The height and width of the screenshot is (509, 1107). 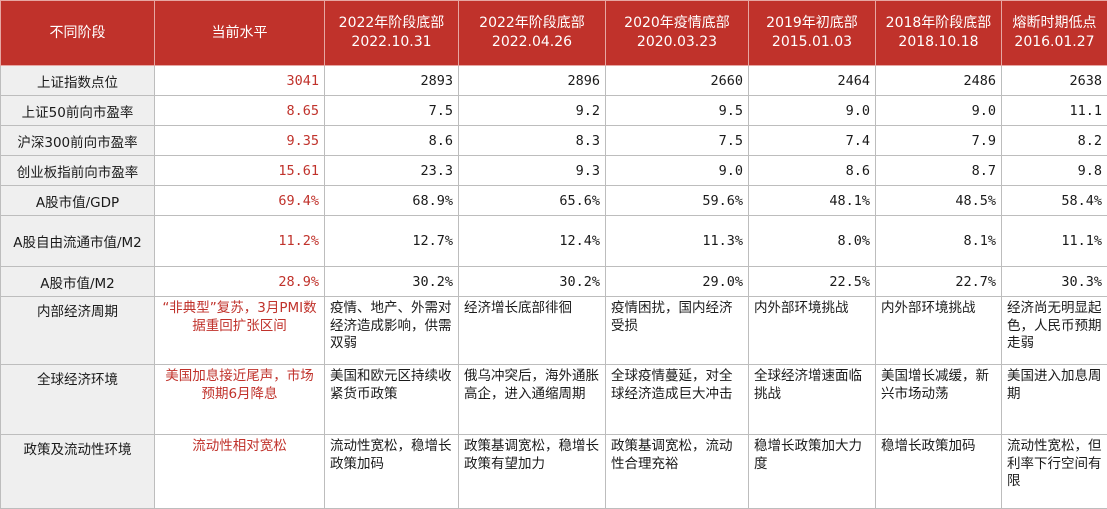 I want to click on table-cell: 2893, so click(x=392, y=81).